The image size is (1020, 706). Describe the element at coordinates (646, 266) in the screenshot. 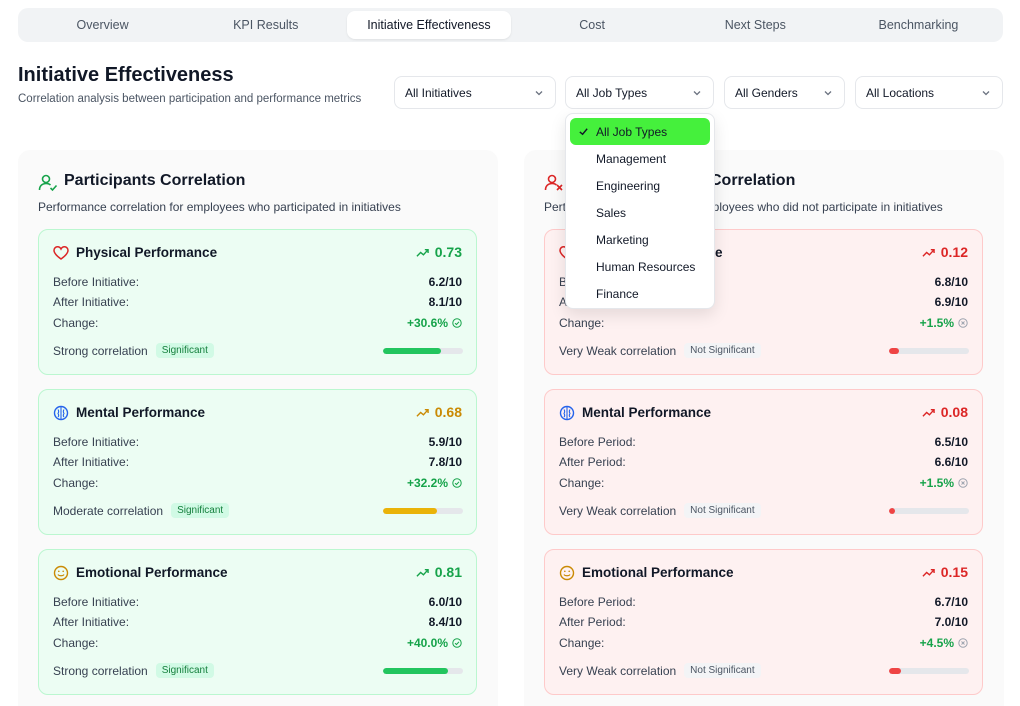

I see `option-label: Human Resources` at that location.